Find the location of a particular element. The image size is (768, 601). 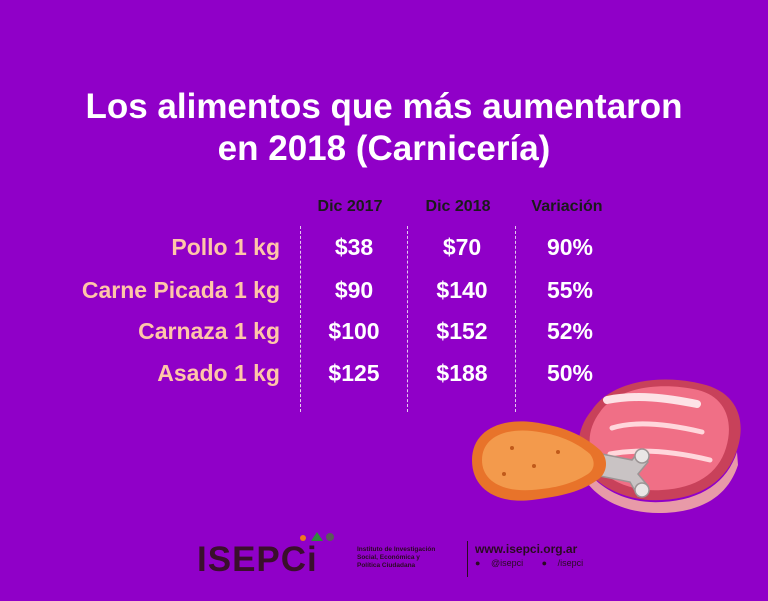

chicken-leg-icon is located at coordinates (561, 461).